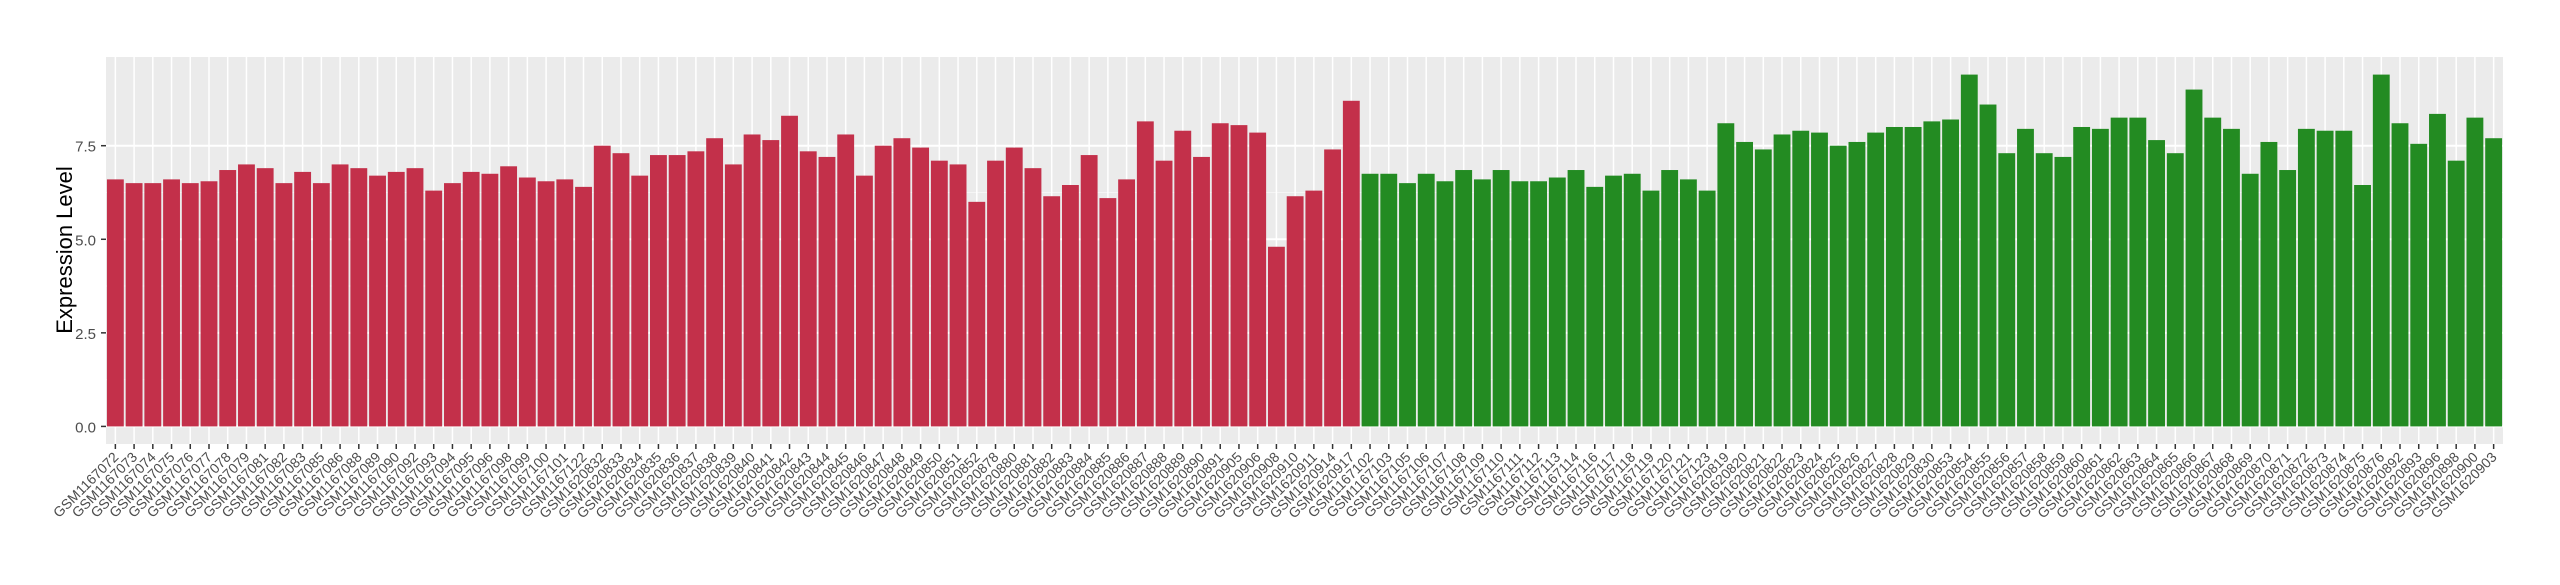 Image resolution: width=2560 pixels, height=585 pixels. I want to click on y-tick-label: 0.0, so click(85, 427).